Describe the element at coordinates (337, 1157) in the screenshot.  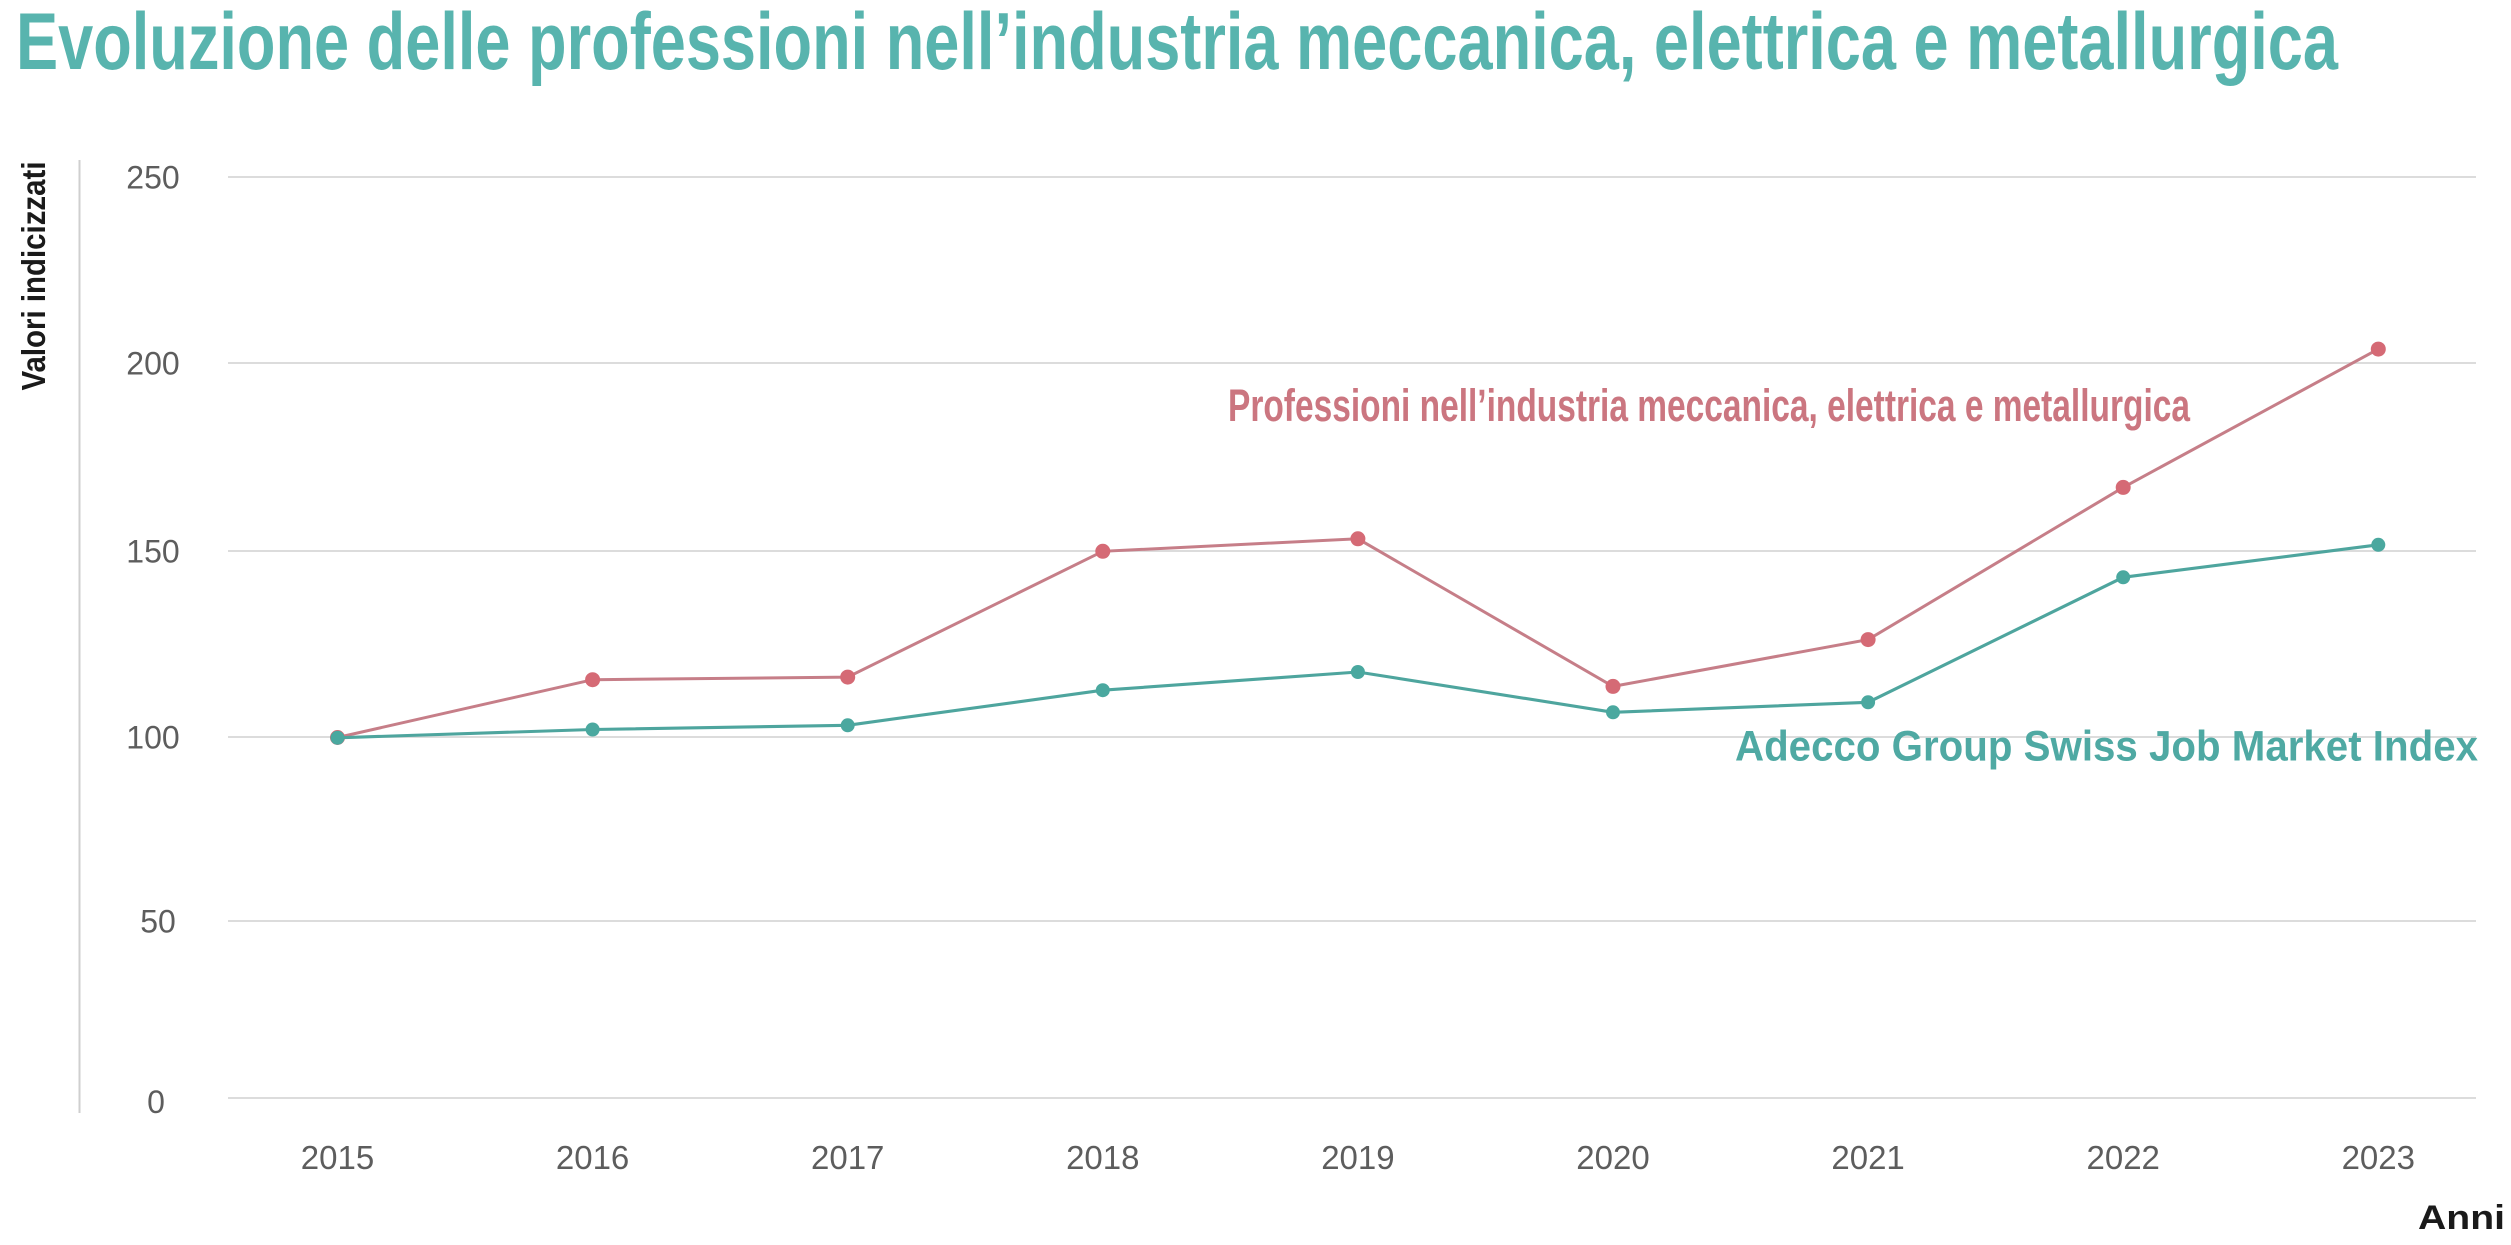
I see `svg-text: 2015` at that location.